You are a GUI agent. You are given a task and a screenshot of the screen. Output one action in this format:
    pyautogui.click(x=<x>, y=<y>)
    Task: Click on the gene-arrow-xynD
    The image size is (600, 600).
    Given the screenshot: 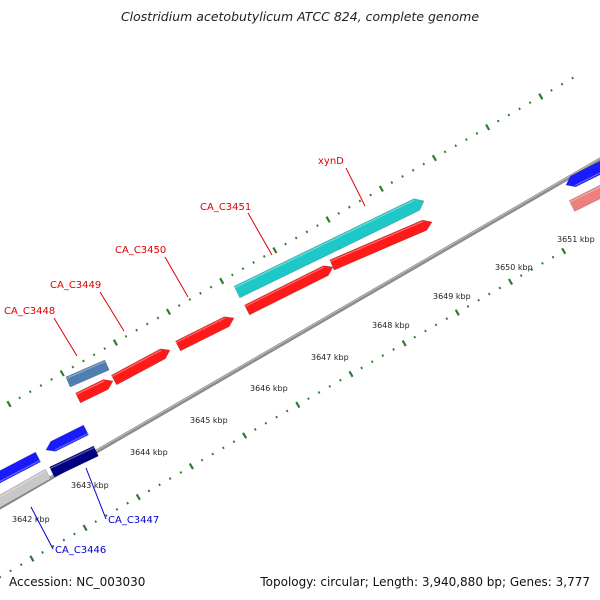 What is the action you would take?
    pyautogui.click(x=329, y=248)
    